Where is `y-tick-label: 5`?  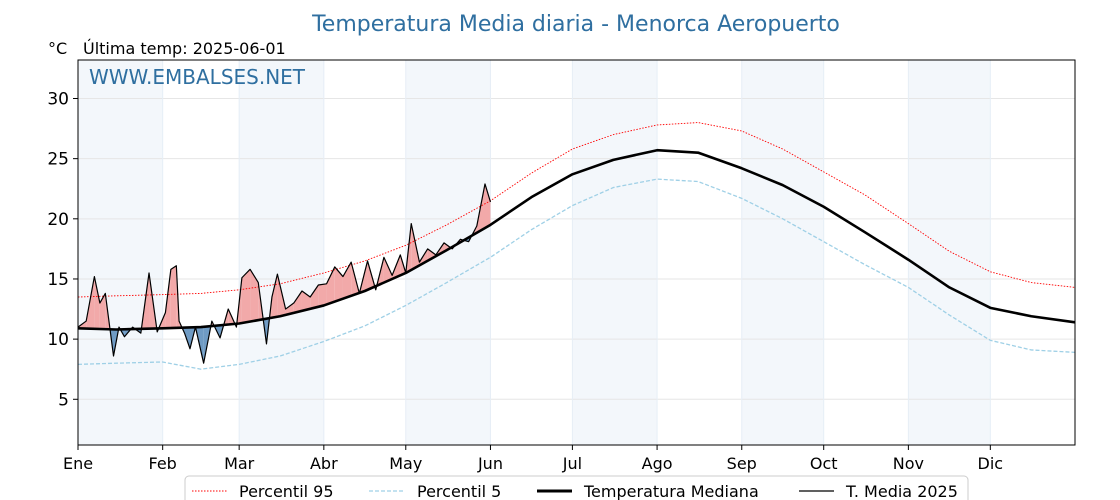
y-tick-label: 5 is located at coordinates (63, 400).